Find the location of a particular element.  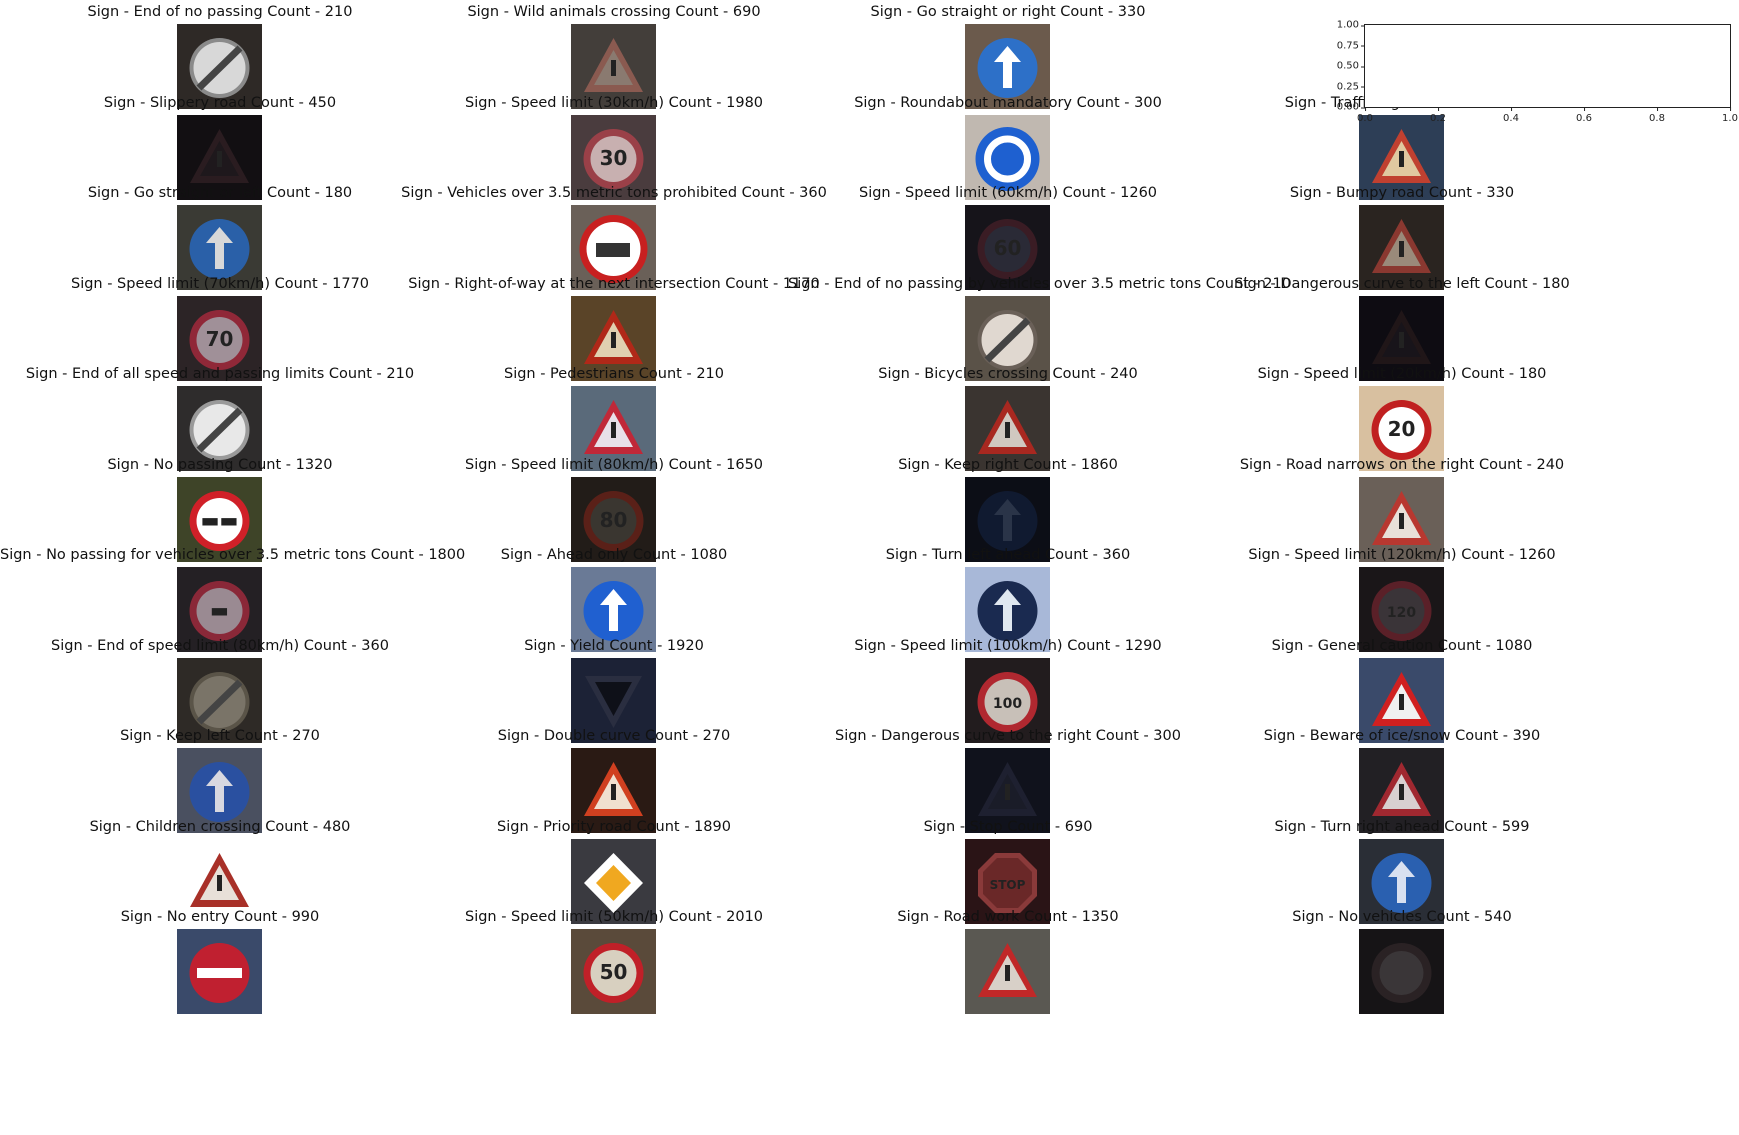

sign-panel: Sign - Beware of ice/snow Count - 390 is located at coordinates (1402, 778).